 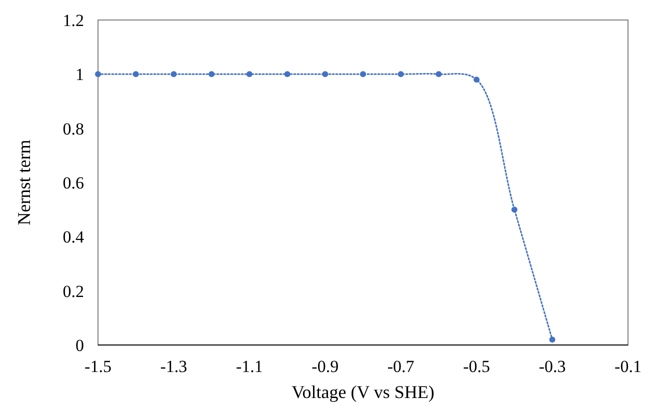 What do you see at coordinates (628, 366) in the screenshot?
I see `x-tick-label: -0.1` at bounding box center [628, 366].